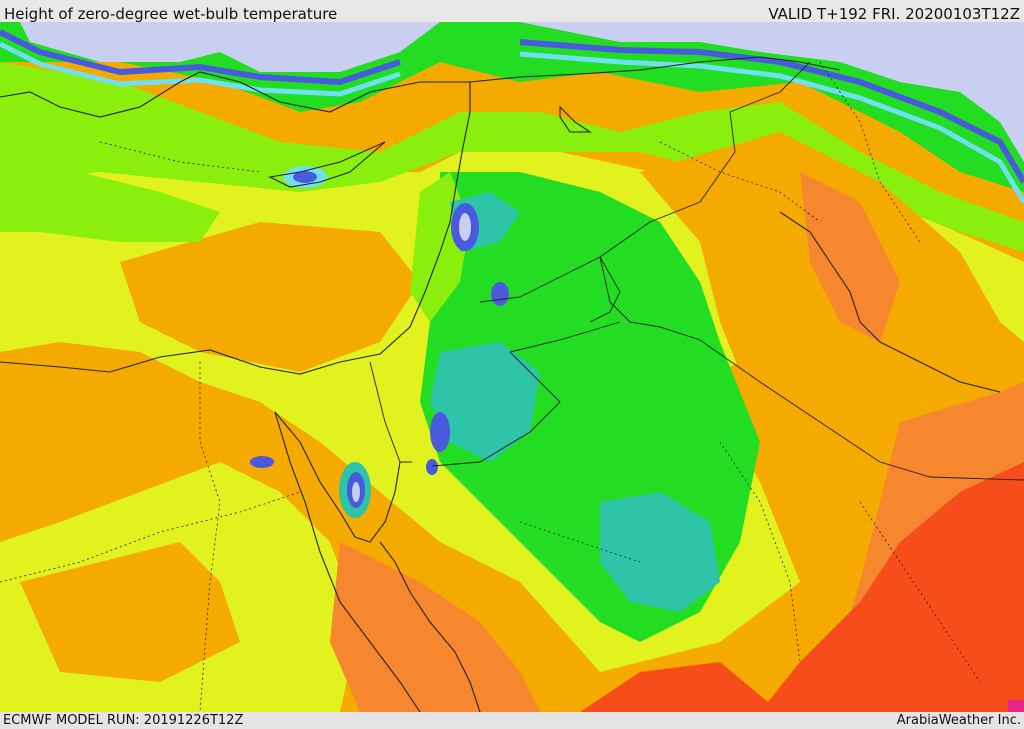  What do you see at coordinates (500, 294) in the screenshot?
I see `low-freezing-level-syria` at bounding box center [500, 294].